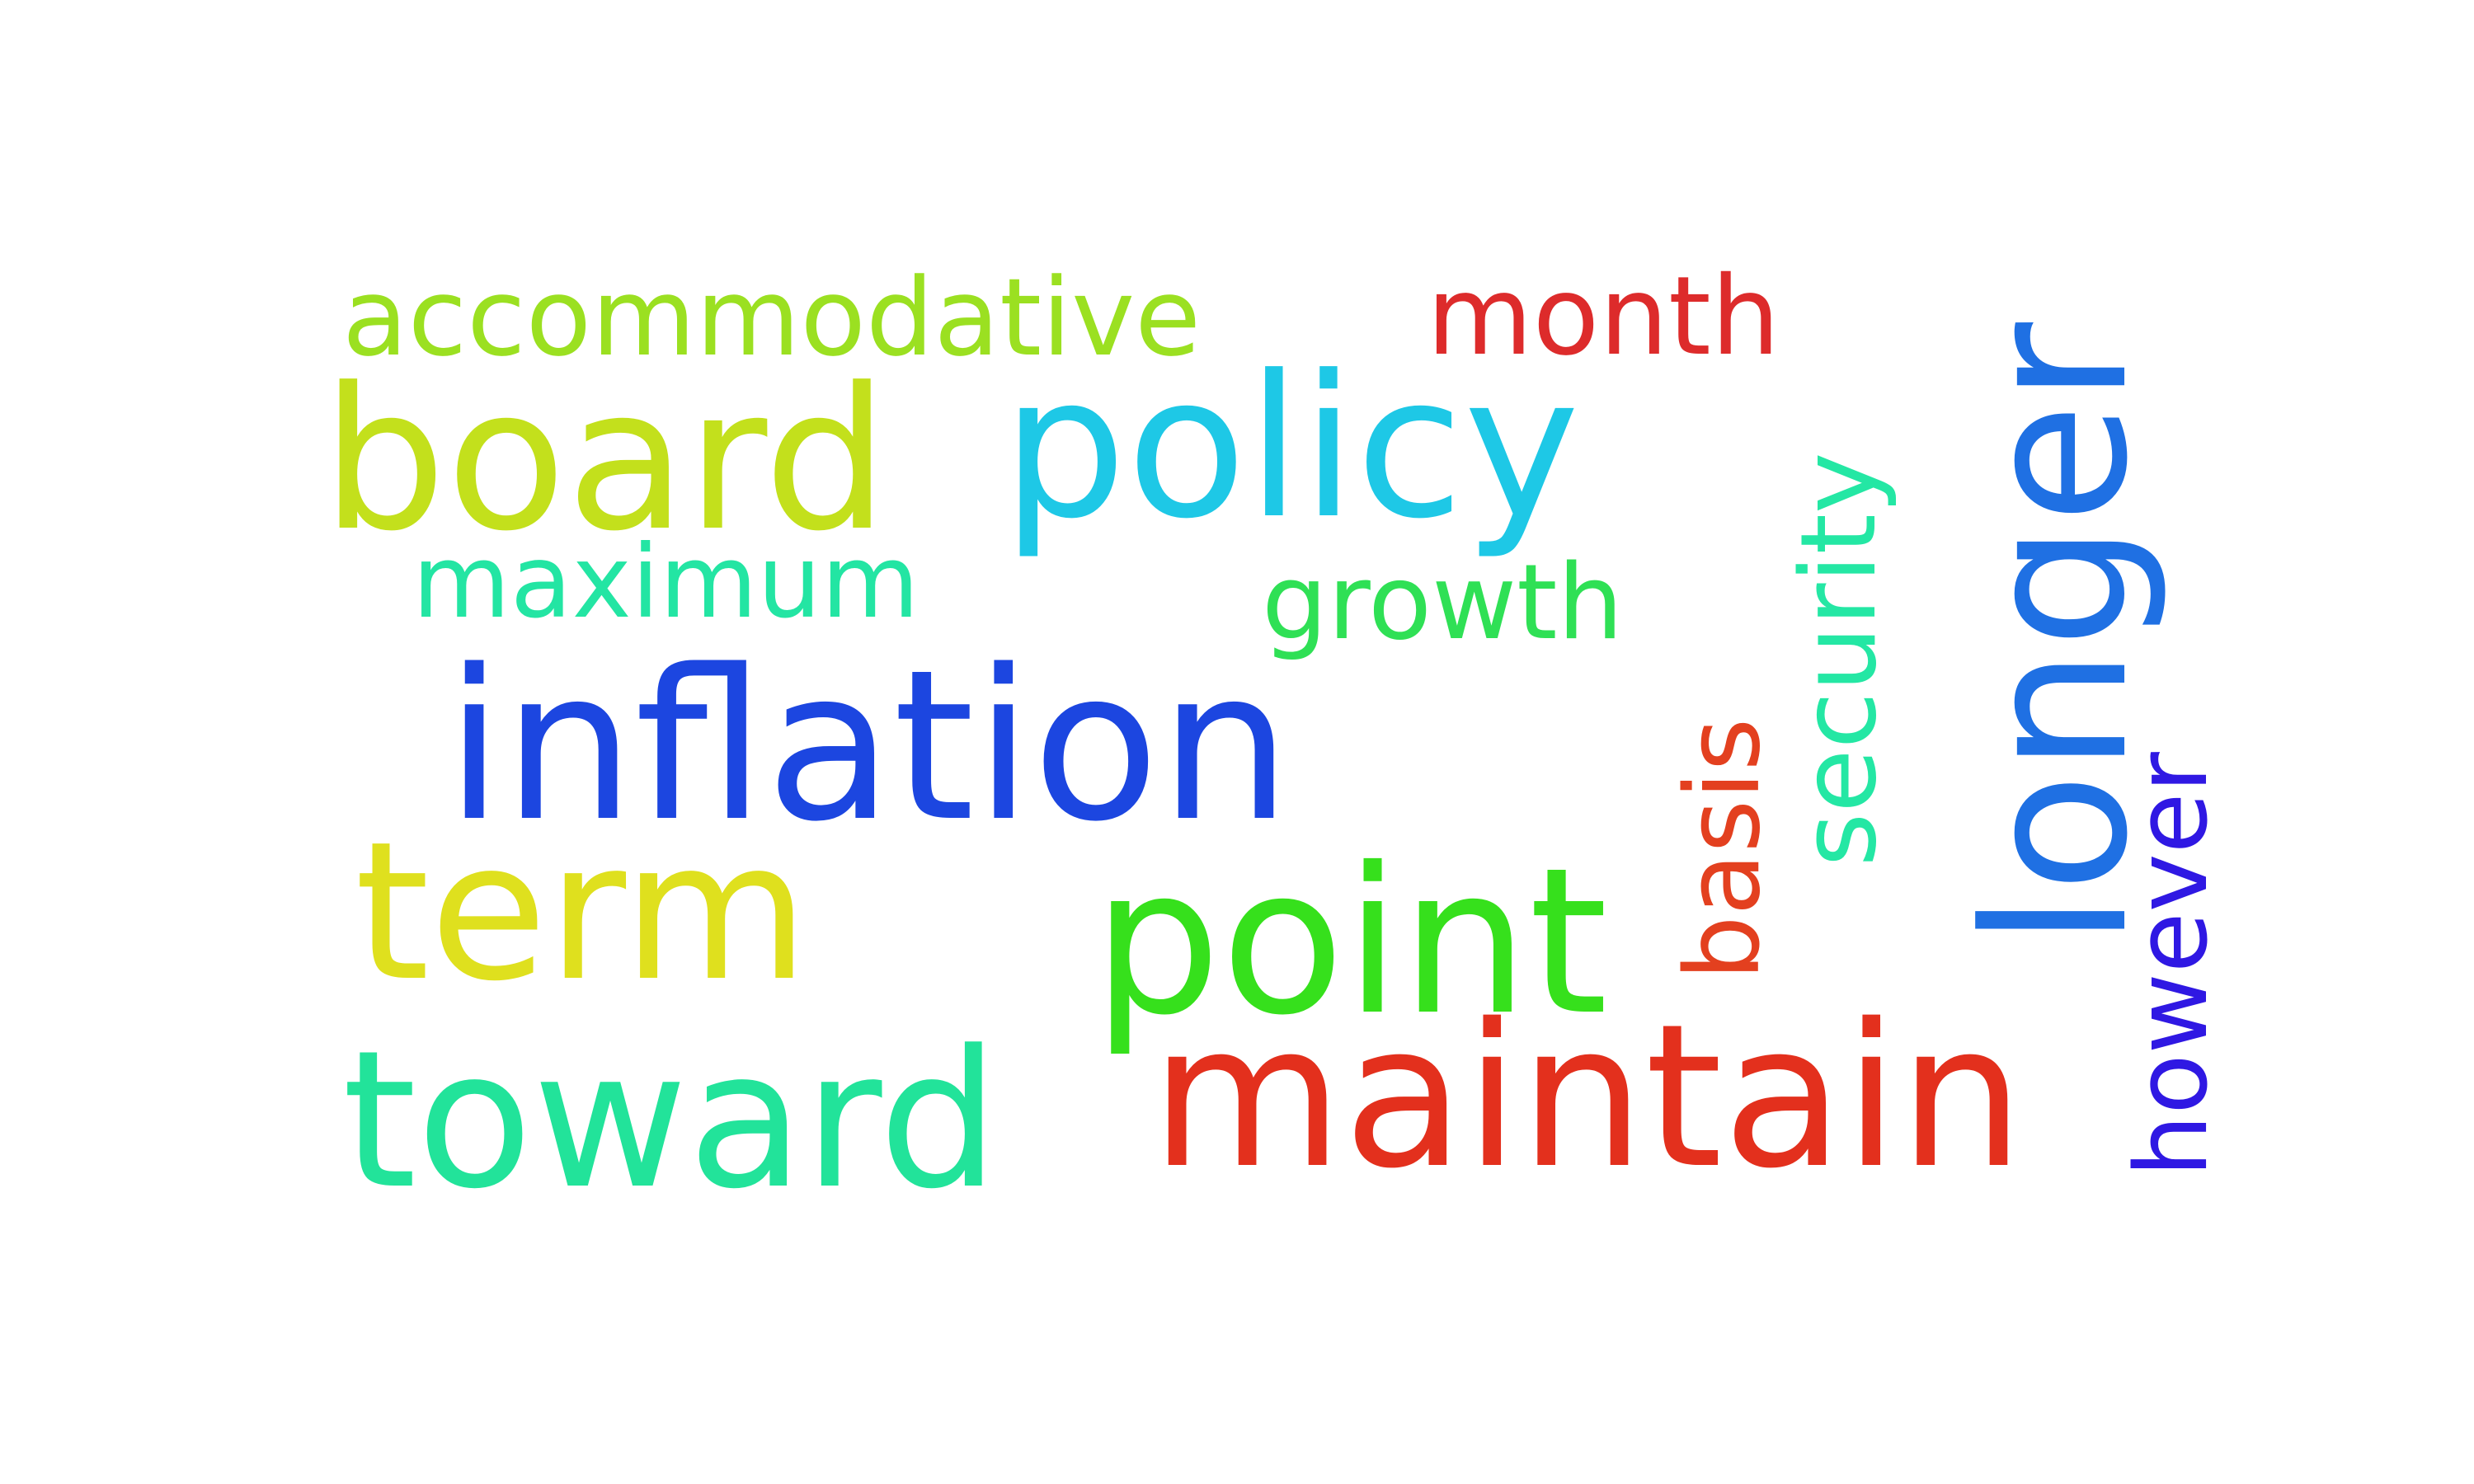 The height and width of the screenshot is (1484, 2474). Describe the element at coordinates (582, 912) in the screenshot. I see `word-term: term` at that location.